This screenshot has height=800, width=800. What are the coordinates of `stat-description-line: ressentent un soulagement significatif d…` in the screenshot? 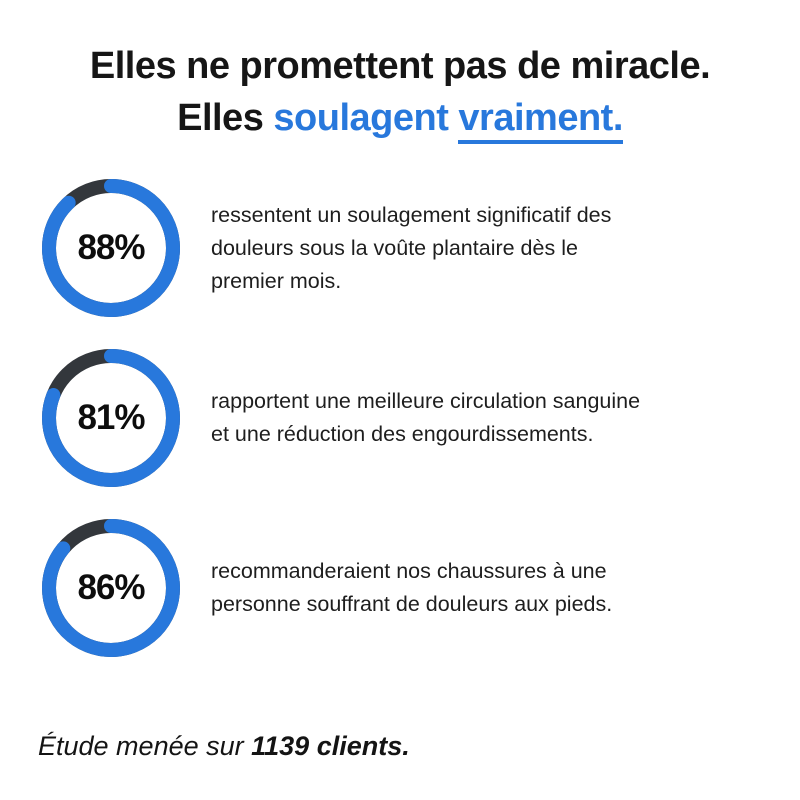 It's located at (411, 214).